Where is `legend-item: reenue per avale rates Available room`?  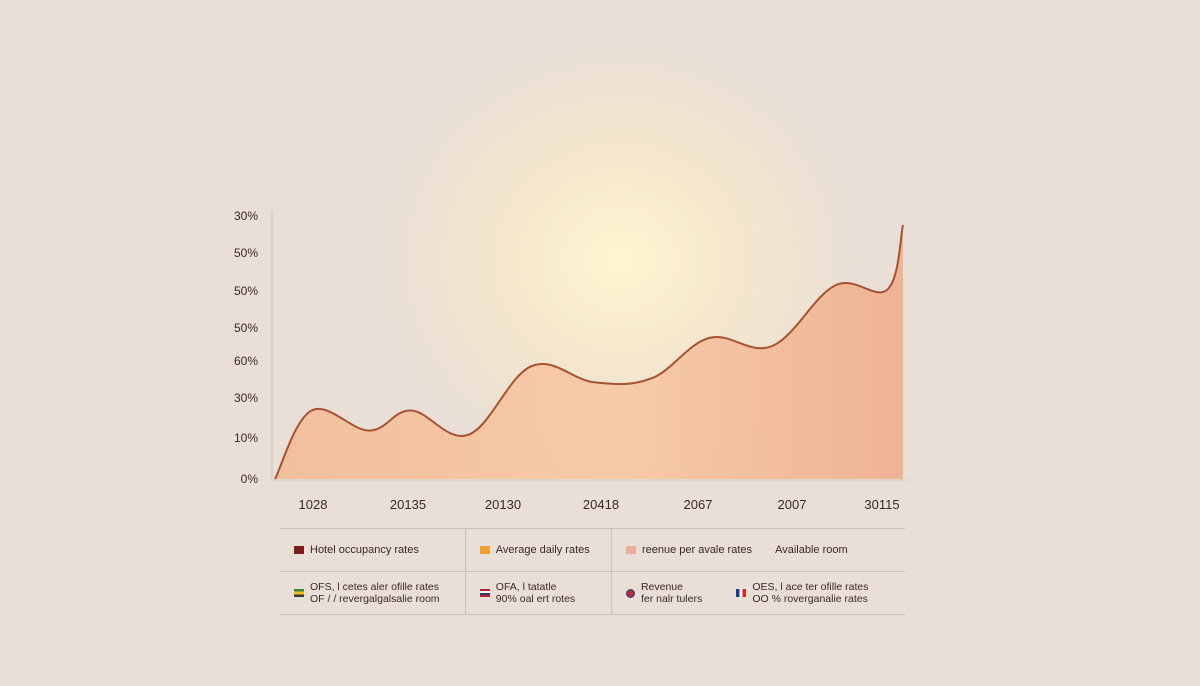
legend-item: reenue per avale rates Available room is located at coordinates (757, 550).